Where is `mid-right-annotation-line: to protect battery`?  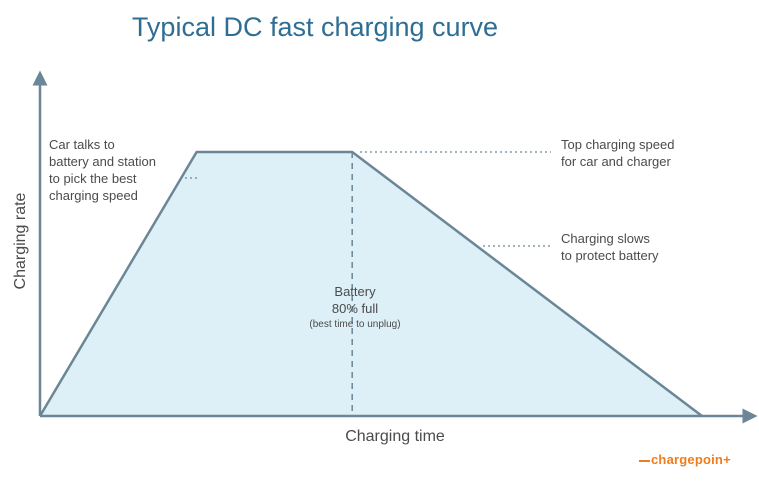 mid-right-annotation-line: to protect battery is located at coordinates (610, 255).